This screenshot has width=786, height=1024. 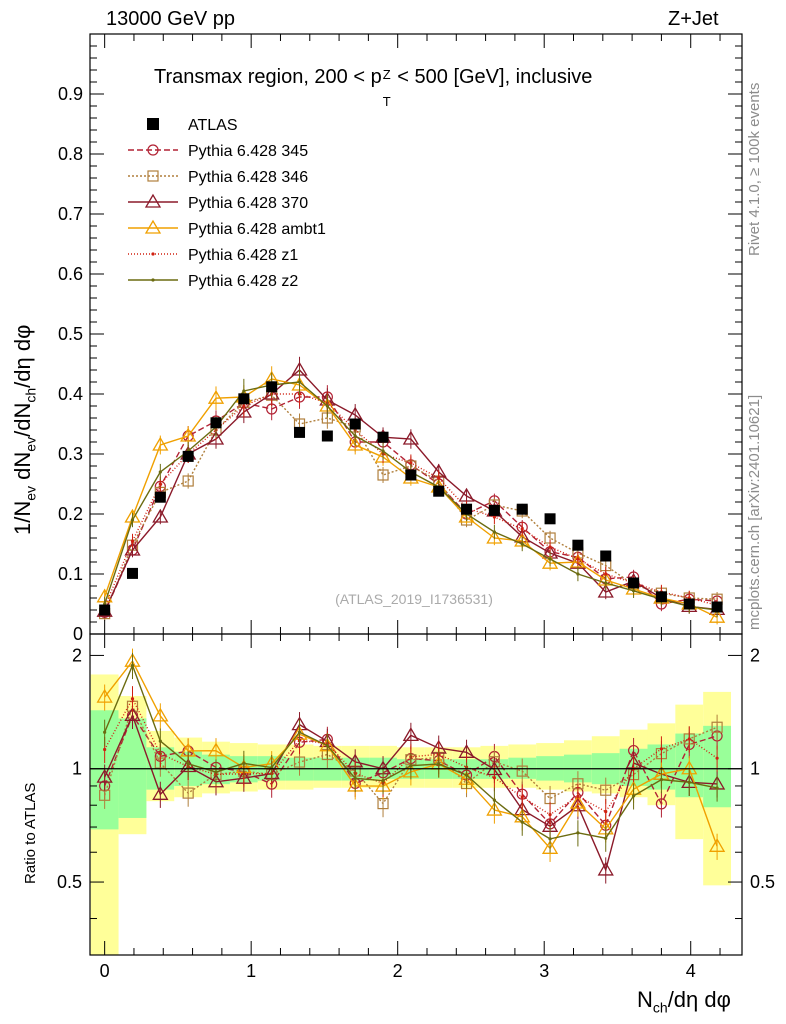 I want to click on analysis-watermark: (ATLAS_2019_I1736531), so click(x=414, y=599).